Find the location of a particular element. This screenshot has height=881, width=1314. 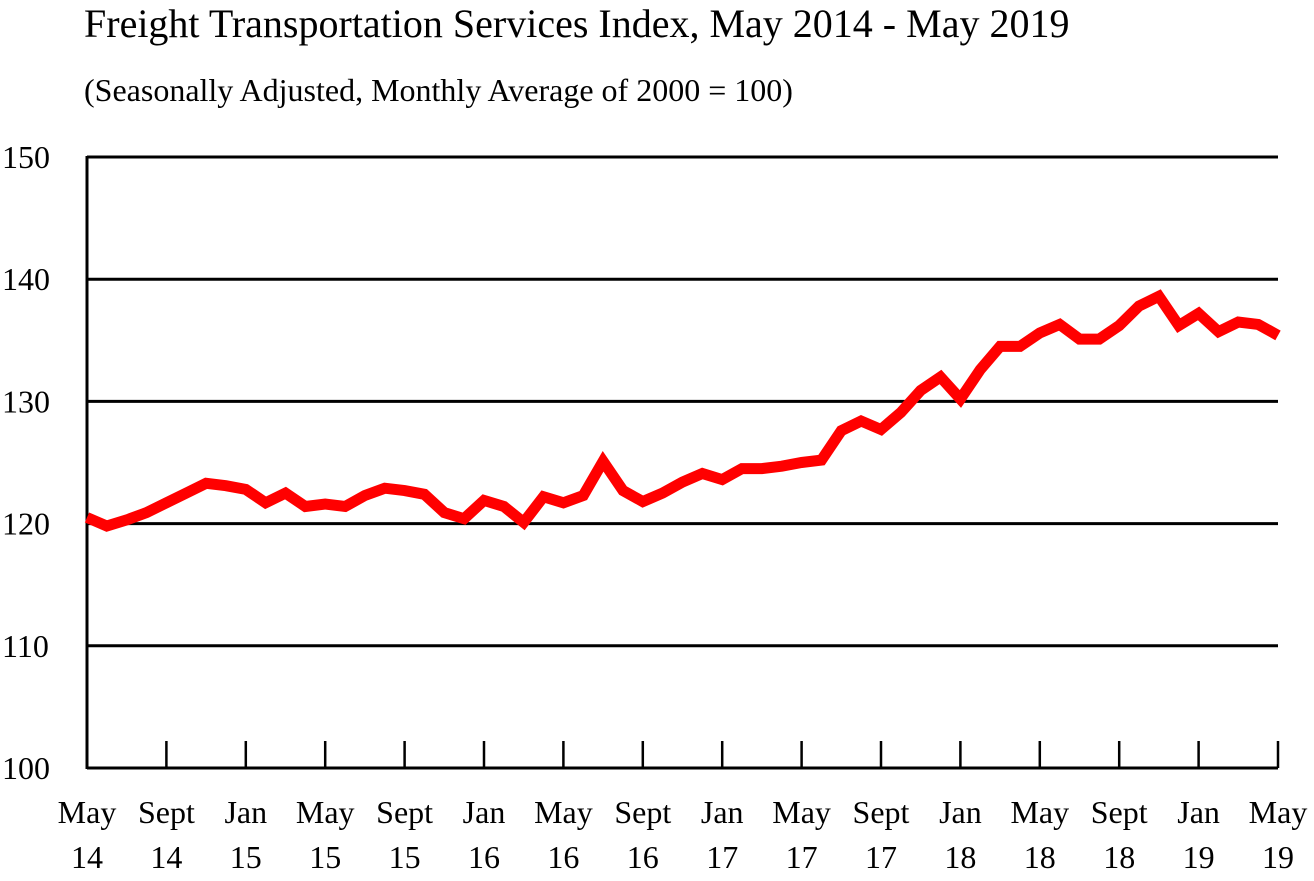

y-tick-label: 110 is located at coordinates (25, 646).